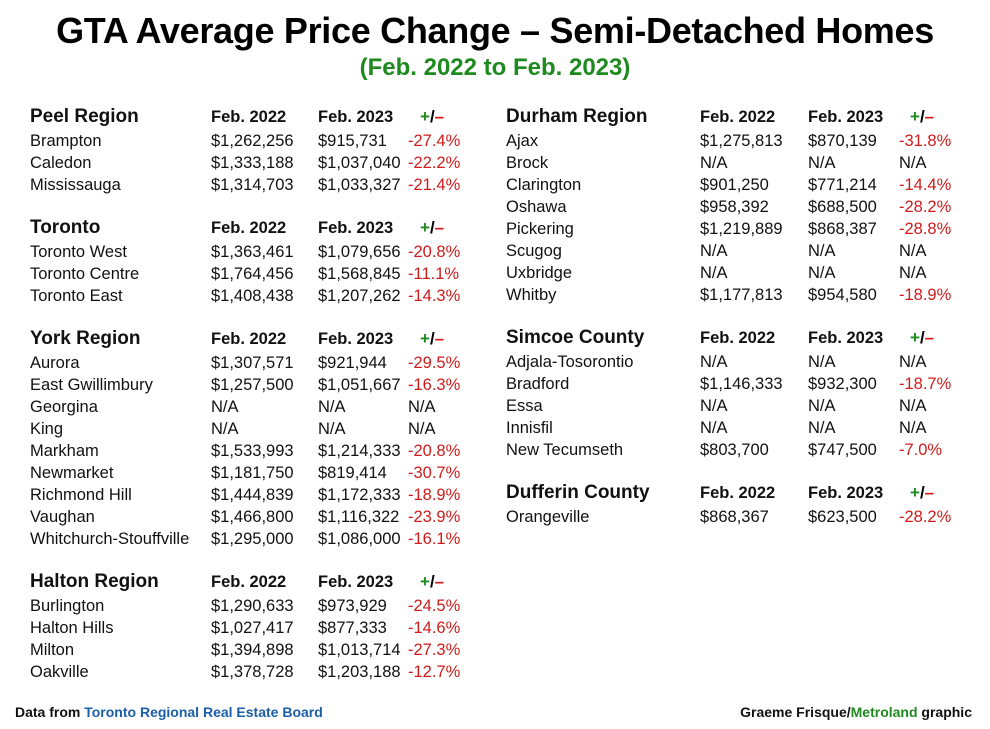  Describe the element at coordinates (527, 163) in the screenshot. I see `area-name: Brock` at that location.